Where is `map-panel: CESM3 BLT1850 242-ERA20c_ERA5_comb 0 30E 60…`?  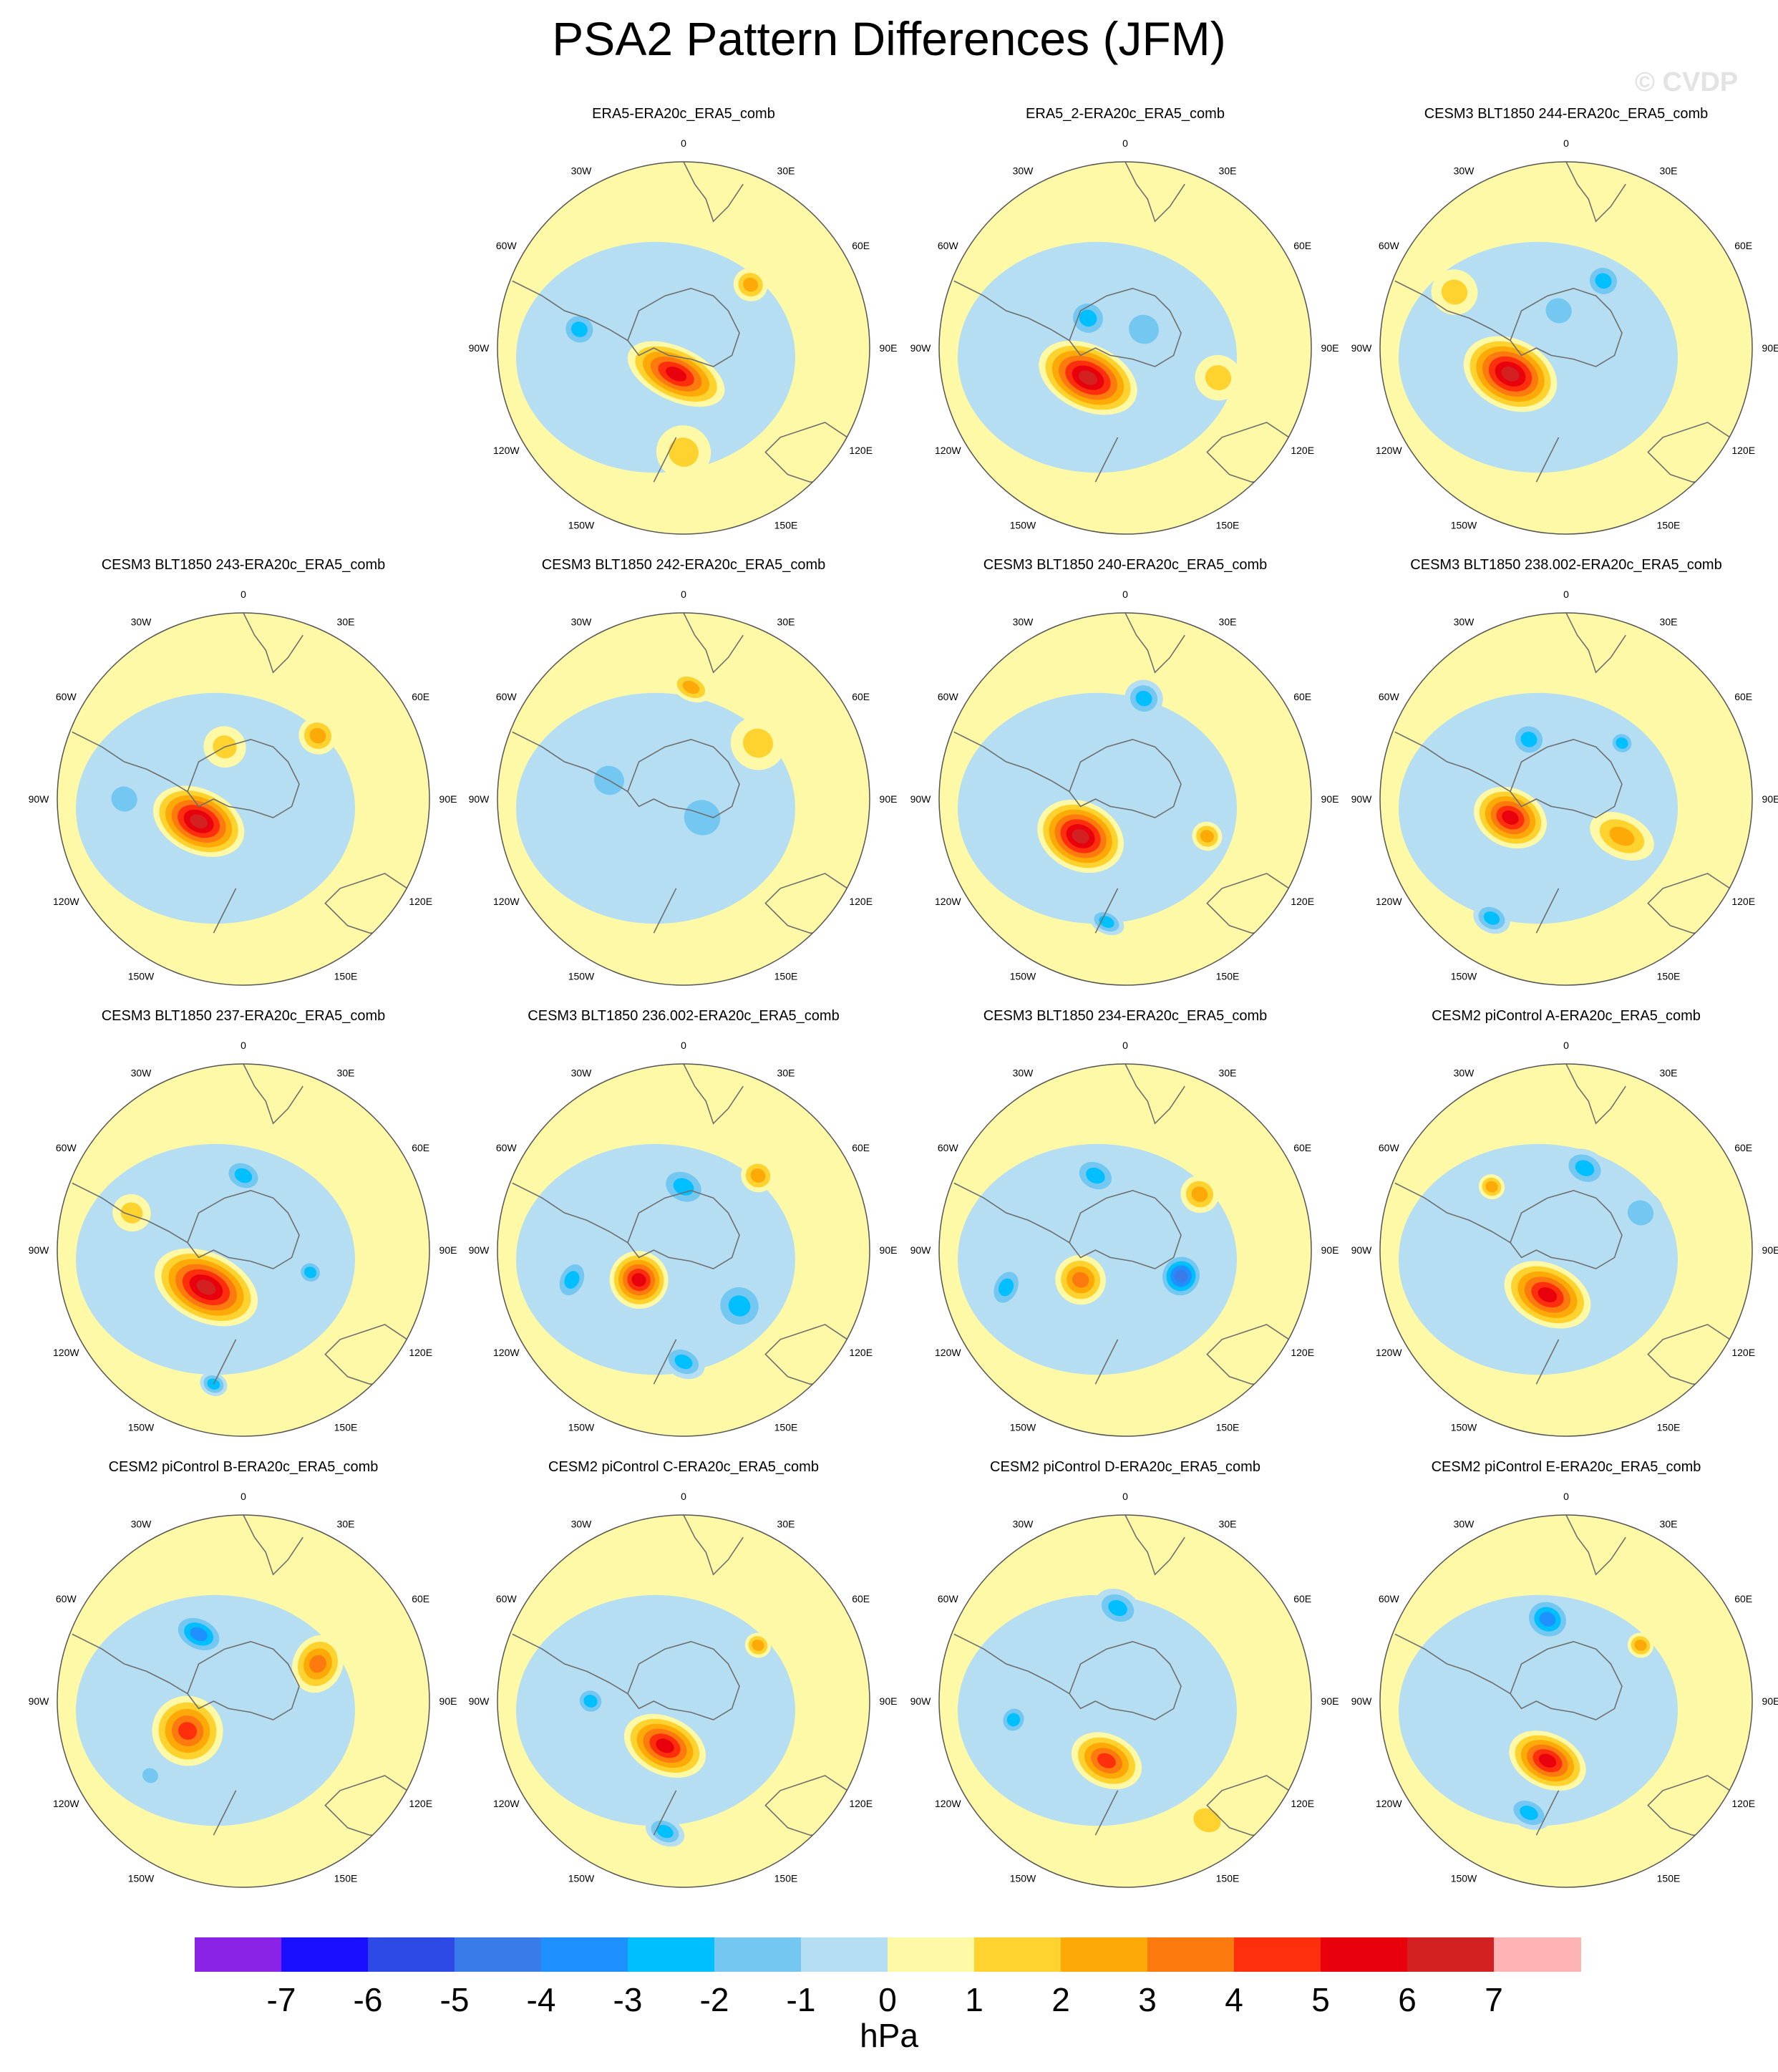
map-panel: CESM3 BLT1850 242-ERA20c_ERA5_comb 0 30E 60… is located at coordinates (683, 777).